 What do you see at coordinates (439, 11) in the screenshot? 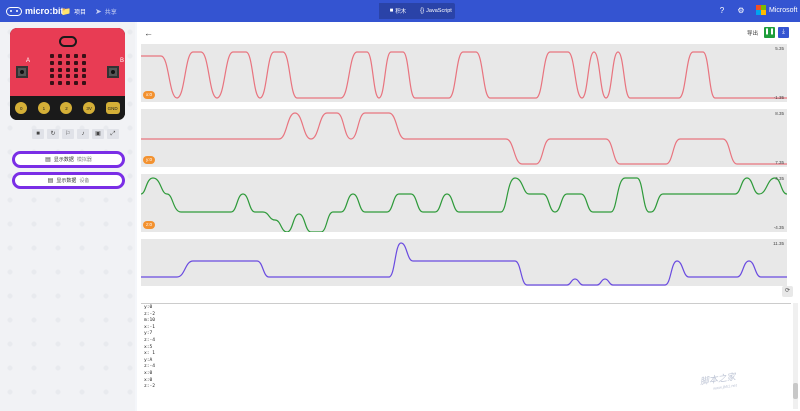
I see `javascript-mode-label: JavaScript` at bounding box center [439, 11].